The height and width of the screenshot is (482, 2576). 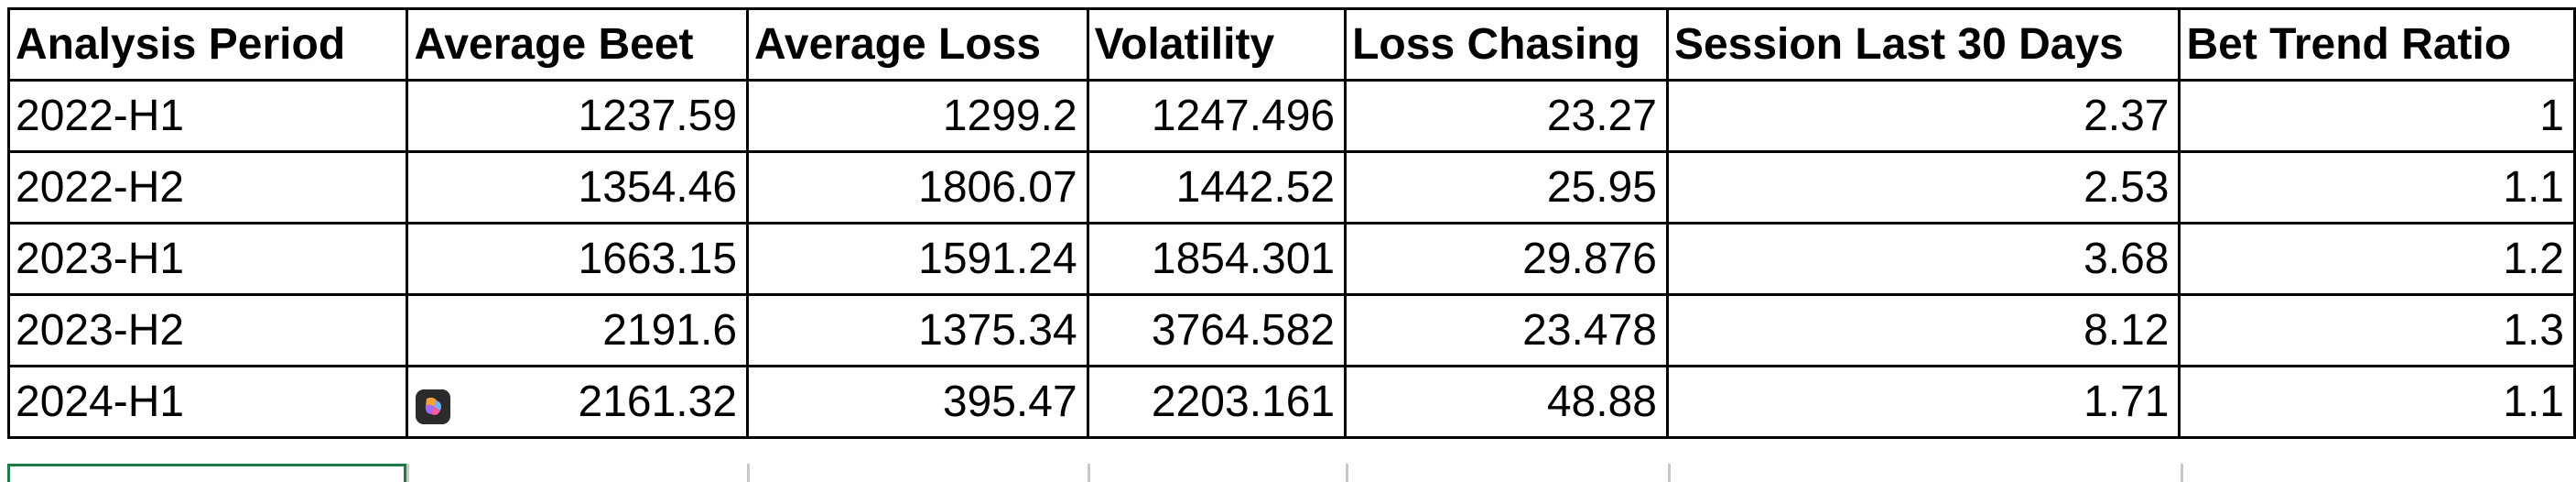 What do you see at coordinates (208, 259) in the screenshot?
I see `table-cell: 2023-H1` at bounding box center [208, 259].